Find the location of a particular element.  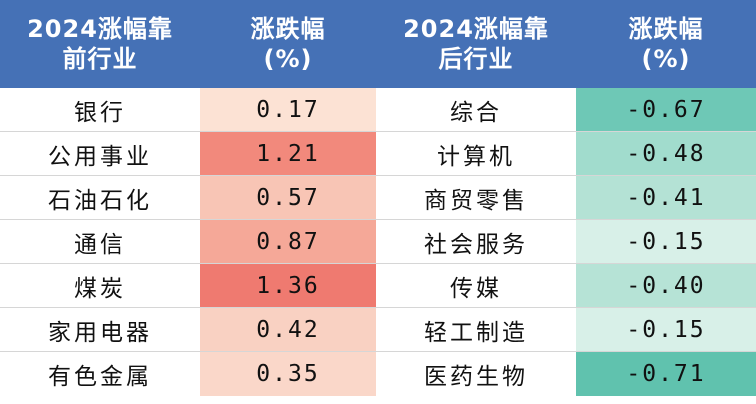

header-bottom-change: 涨跌幅 (%) is located at coordinates (666, 44).